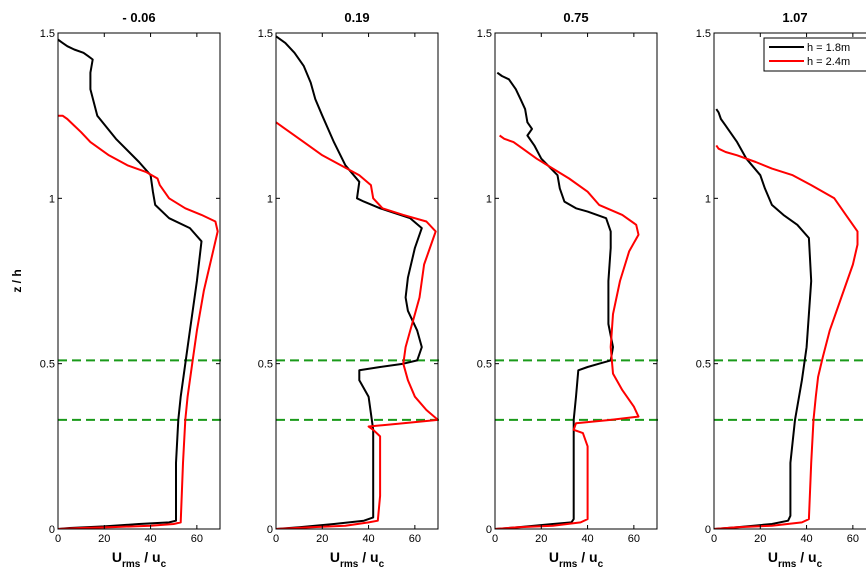 This screenshot has width=866, height=574. I want to click on panel-title: 1.07, so click(794, 17).